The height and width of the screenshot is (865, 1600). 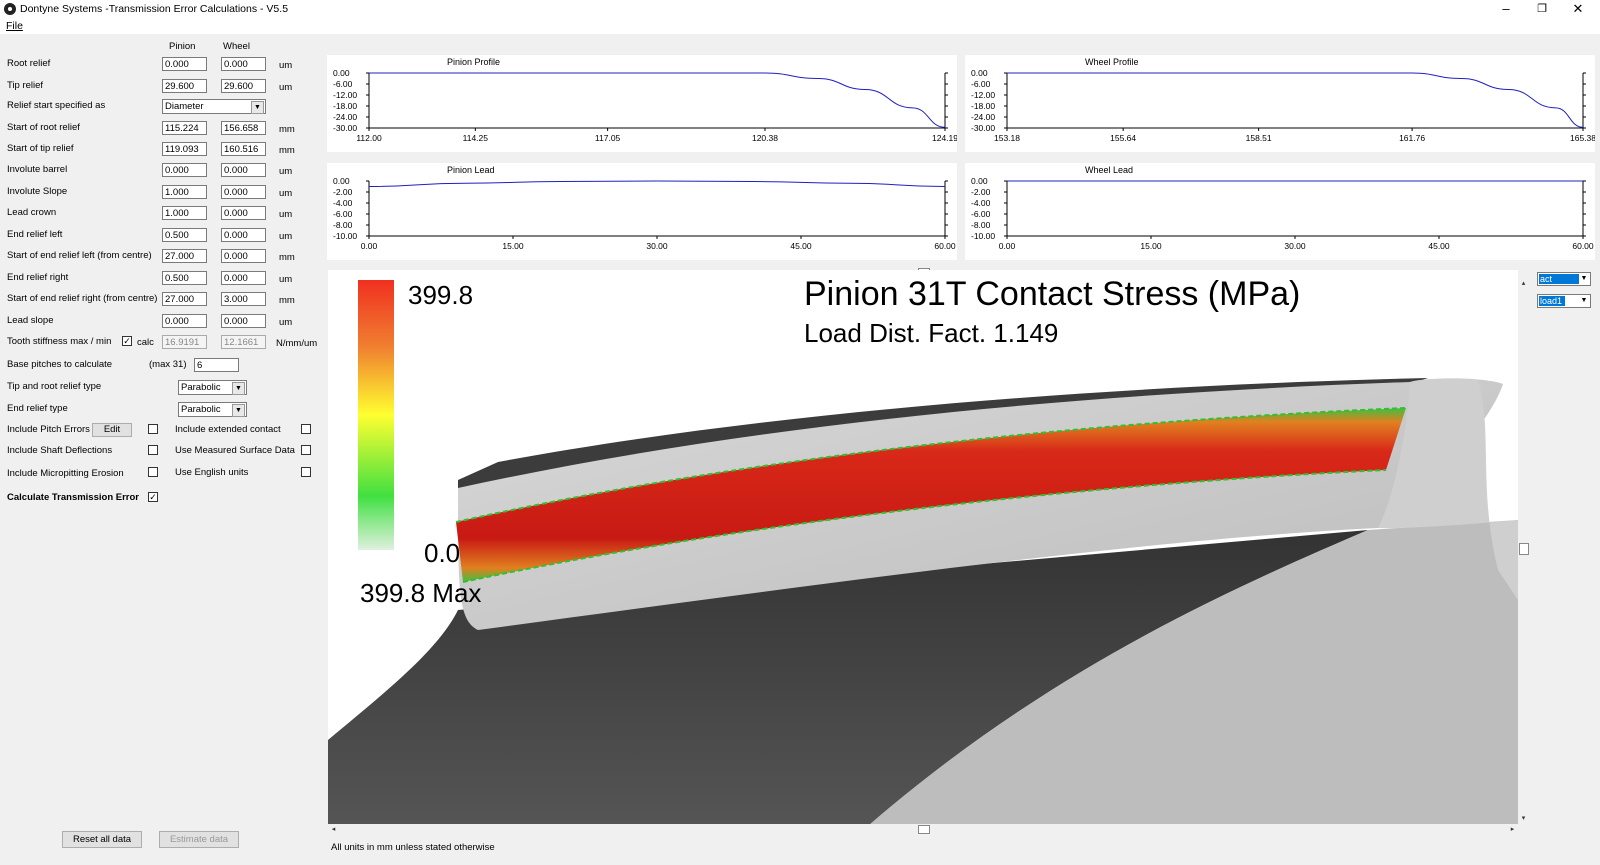 What do you see at coordinates (37, 191) in the screenshot?
I see `involute-slope-label: Involute Slope` at bounding box center [37, 191].